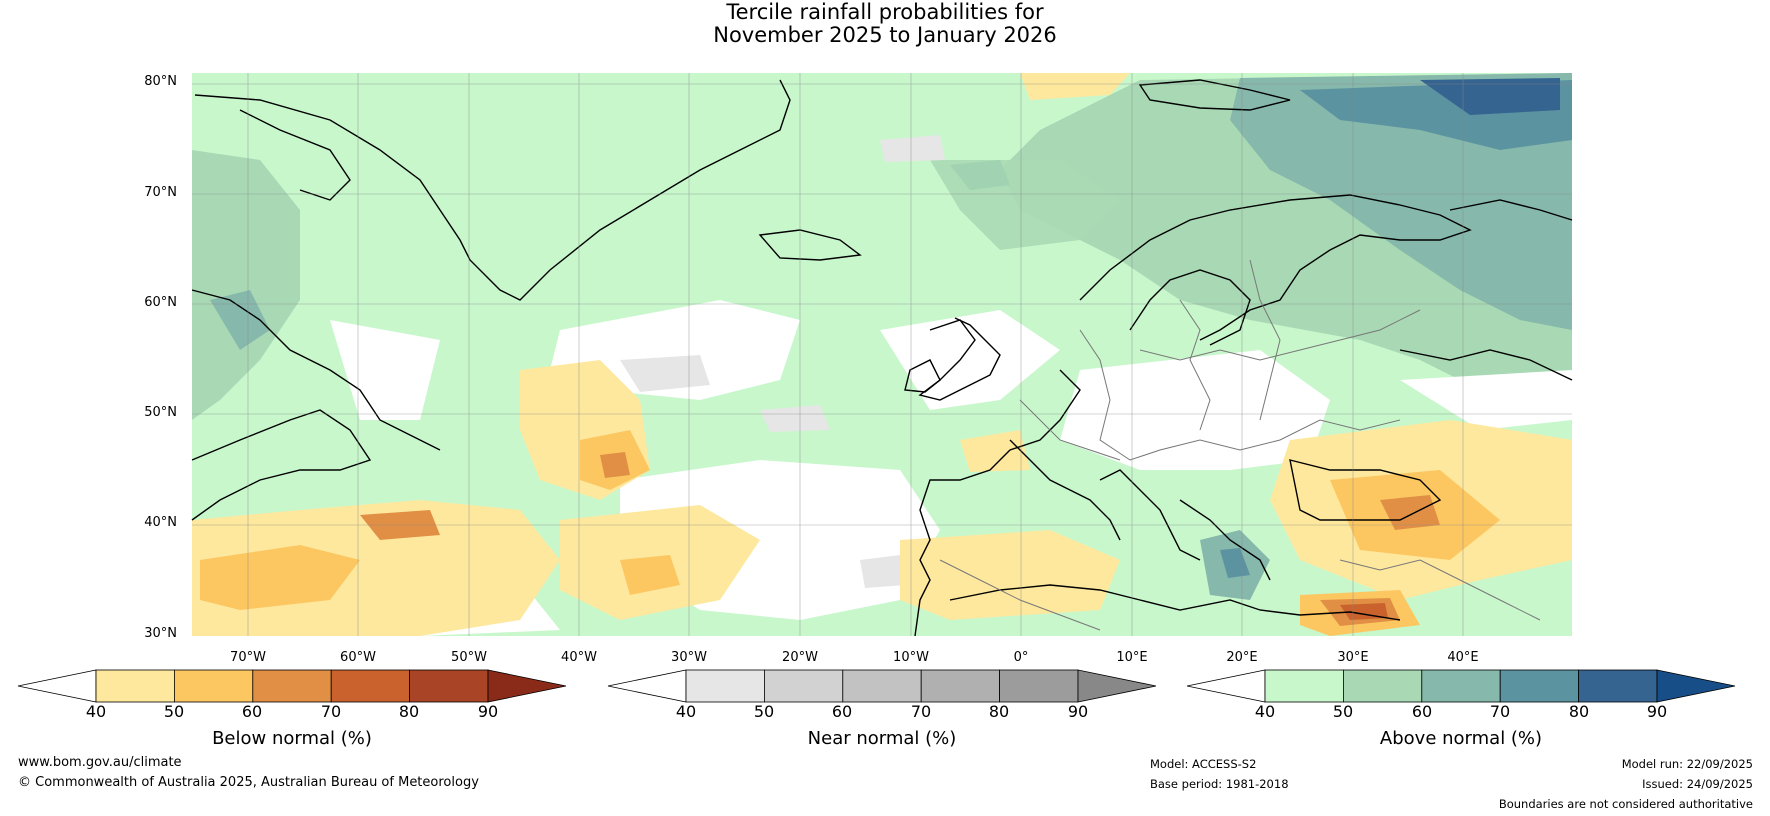 Image resolution: width=1770 pixels, height=816 pixels. I want to click on lon-label: 10°E, so click(1132, 657).